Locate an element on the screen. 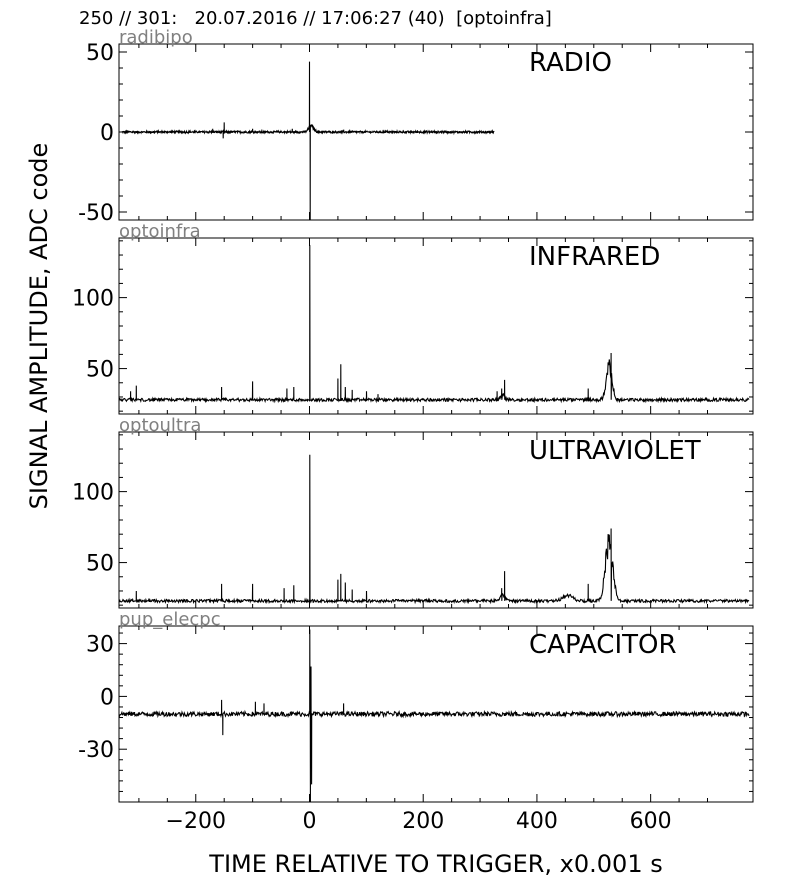 This screenshot has height=882, width=792. series-line-optoinfra is located at coordinates (434, 324).